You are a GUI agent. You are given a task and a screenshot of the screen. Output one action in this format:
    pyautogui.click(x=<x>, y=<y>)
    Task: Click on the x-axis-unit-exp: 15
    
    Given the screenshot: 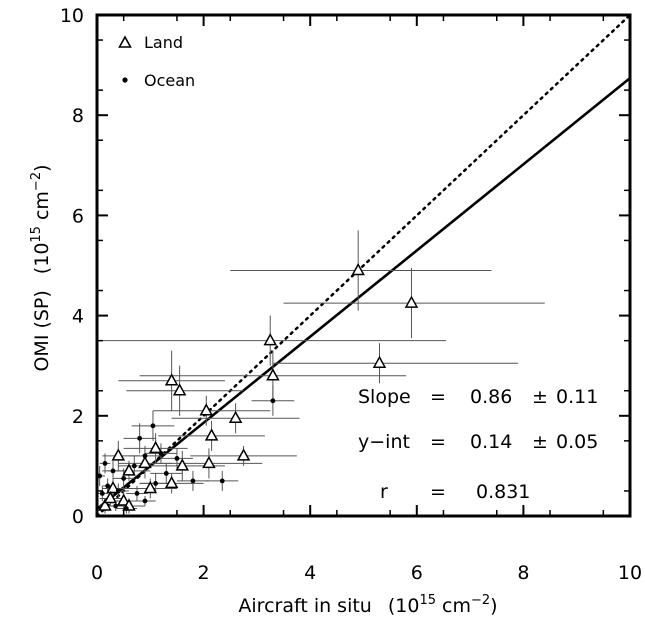 What is the action you would take?
    pyautogui.click(x=427, y=600)
    